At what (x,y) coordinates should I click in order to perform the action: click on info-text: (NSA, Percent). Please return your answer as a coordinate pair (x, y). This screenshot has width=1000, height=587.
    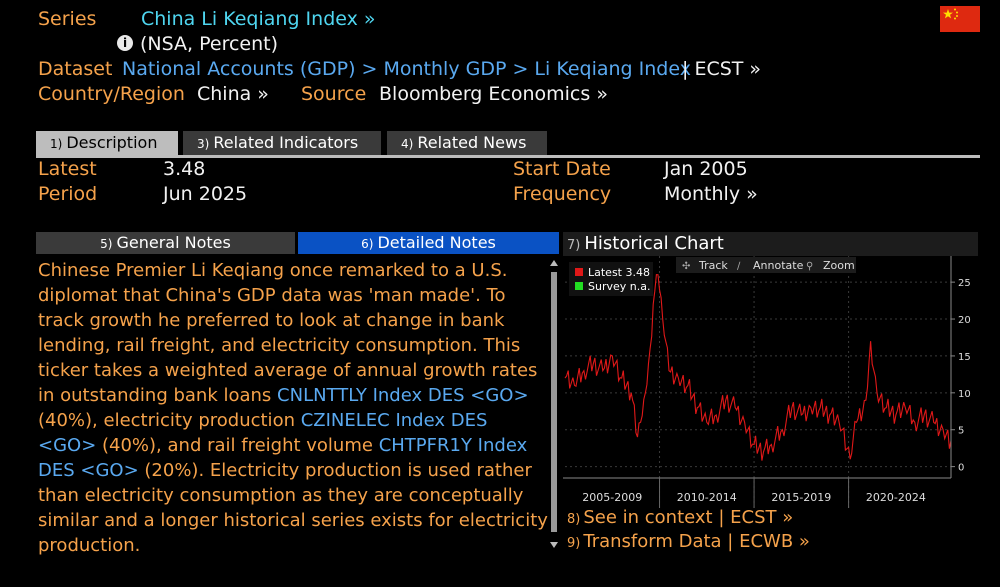
    Looking at the image, I should click on (209, 44).